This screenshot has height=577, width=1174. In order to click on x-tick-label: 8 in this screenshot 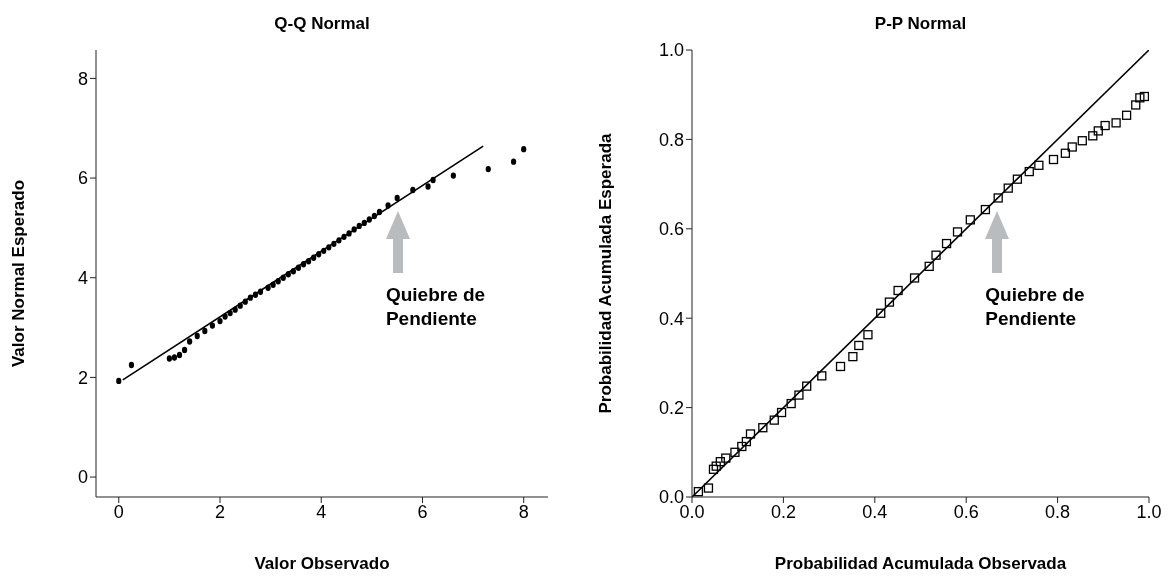, I will do `click(523, 511)`.